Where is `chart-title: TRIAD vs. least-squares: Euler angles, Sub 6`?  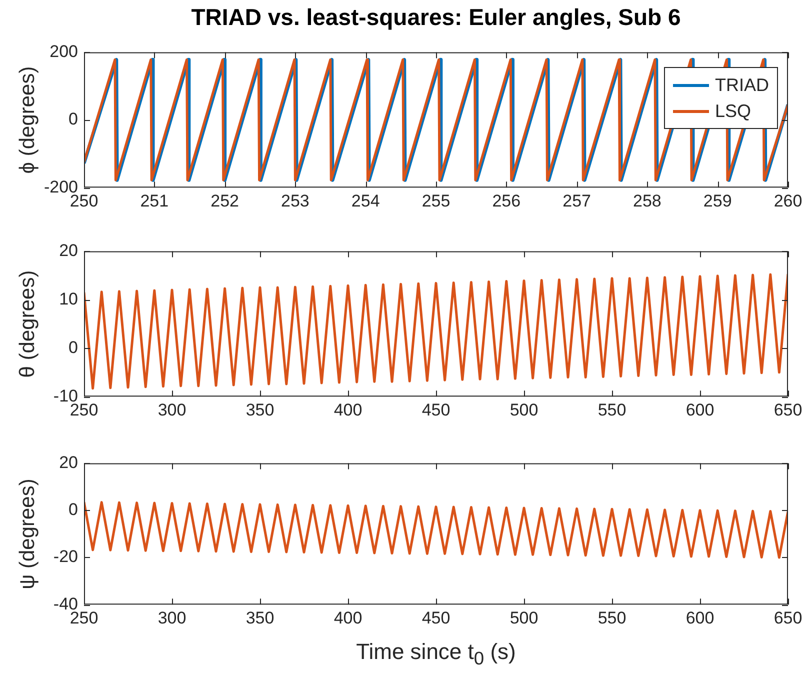 chart-title: TRIAD vs. least-squares: Euler angles, Sub 6 is located at coordinates (436, 17).